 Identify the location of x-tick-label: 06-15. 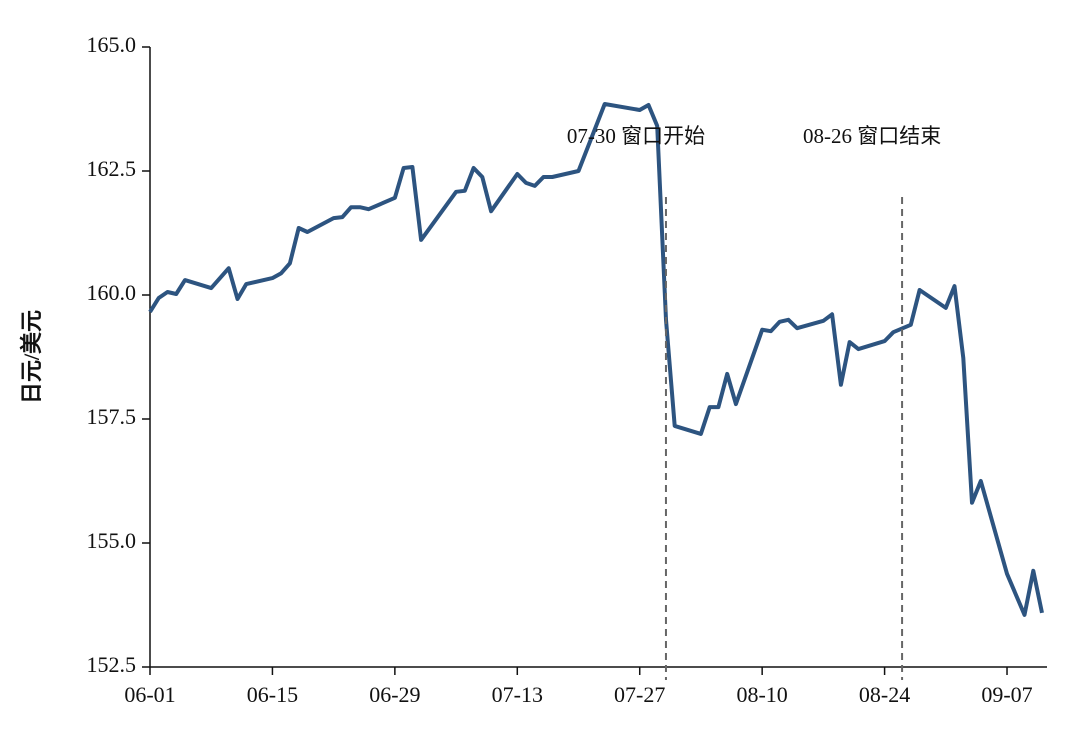
(272, 694).